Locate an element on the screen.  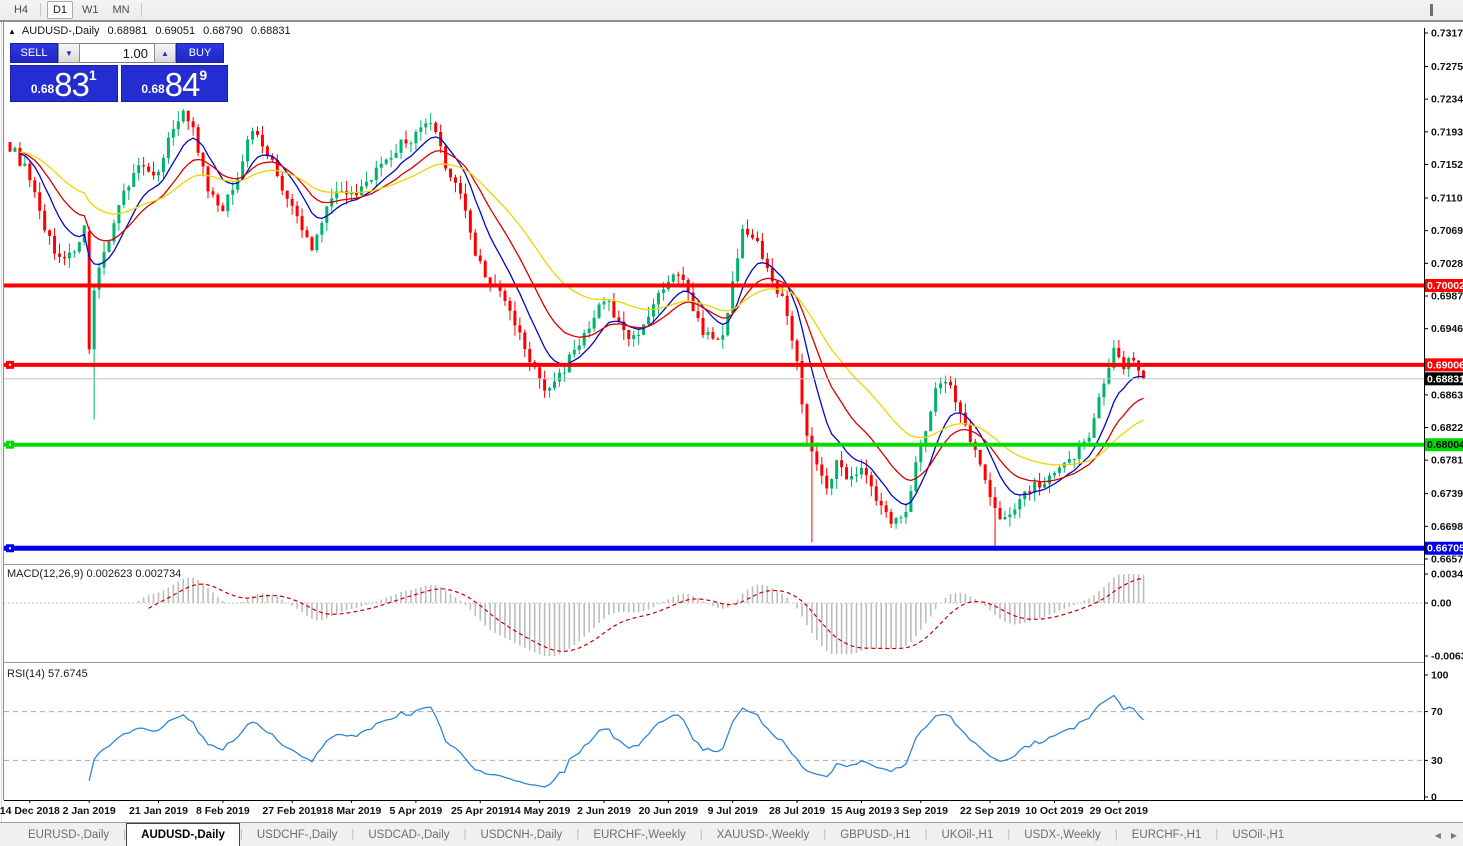
svg-text: 0.70002 is located at coordinates (1445, 286).